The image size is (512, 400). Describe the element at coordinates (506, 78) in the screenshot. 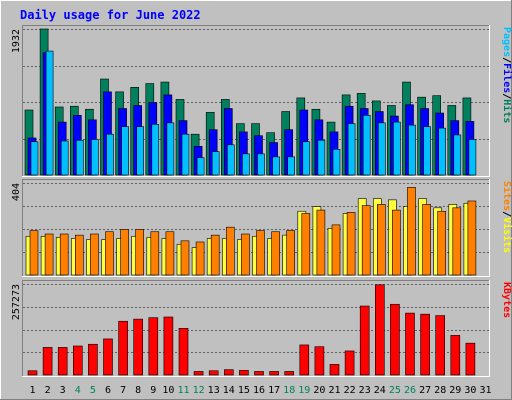

I see `axis-label-part: Files` at that location.